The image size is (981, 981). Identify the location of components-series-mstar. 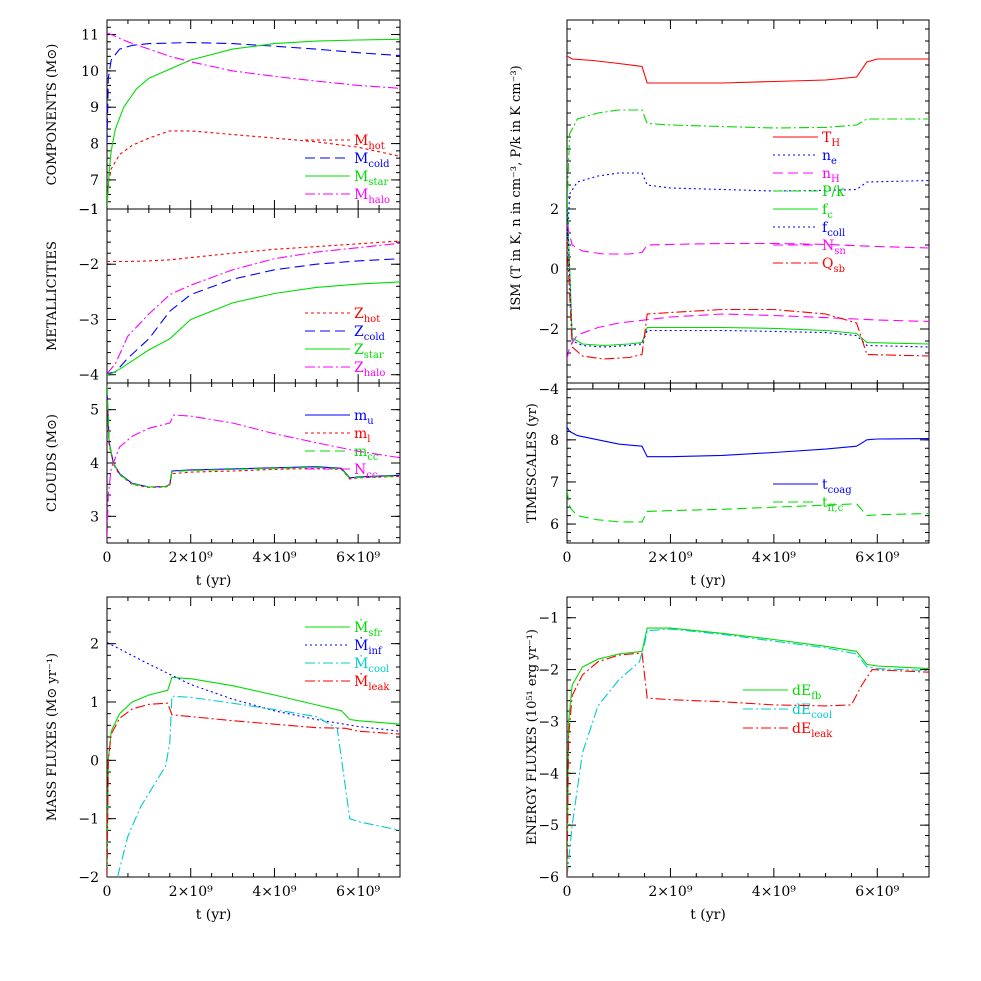
(253, 122).